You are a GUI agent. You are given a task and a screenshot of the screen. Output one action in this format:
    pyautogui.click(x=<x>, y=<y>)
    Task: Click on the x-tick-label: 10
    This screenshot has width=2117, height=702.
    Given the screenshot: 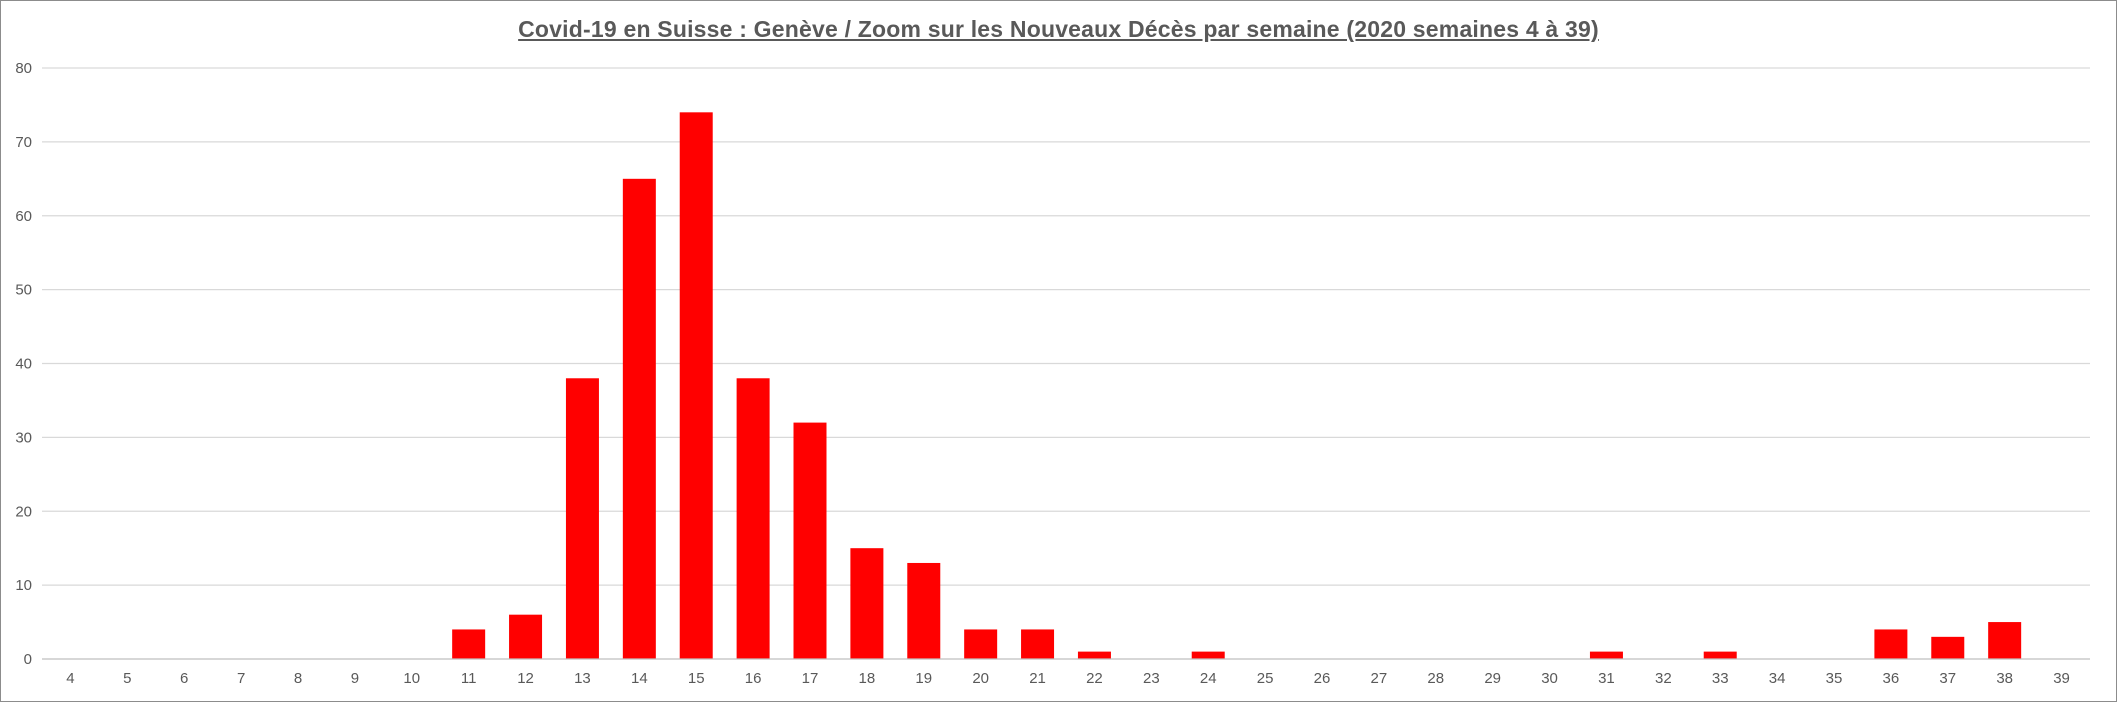 What is the action you would take?
    pyautogui.click(x=411, y=678)
    